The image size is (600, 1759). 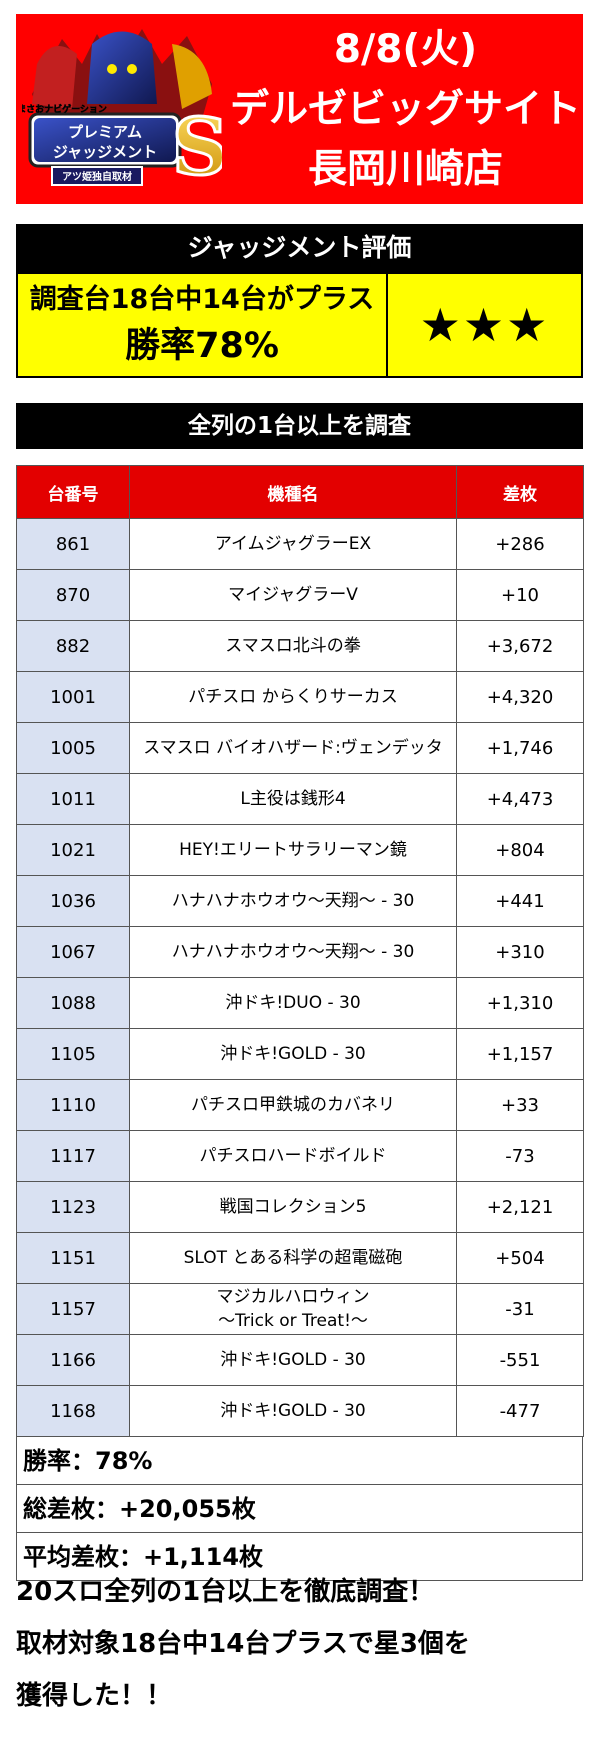 What do you see at coordinates (197, 147) in the screenshot?
I see `svg-text: S` at bounding box center [197, 147].